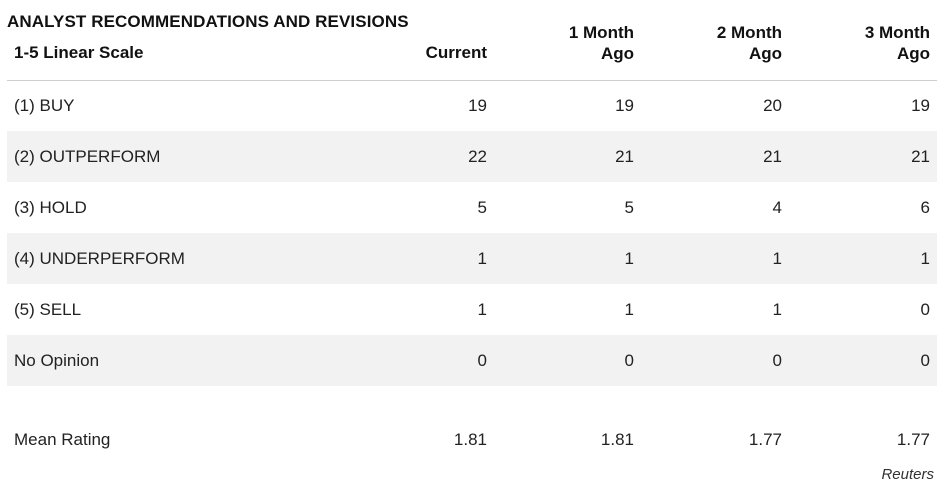  I want to click on row-value-3-month: 1, so click(925, 258).